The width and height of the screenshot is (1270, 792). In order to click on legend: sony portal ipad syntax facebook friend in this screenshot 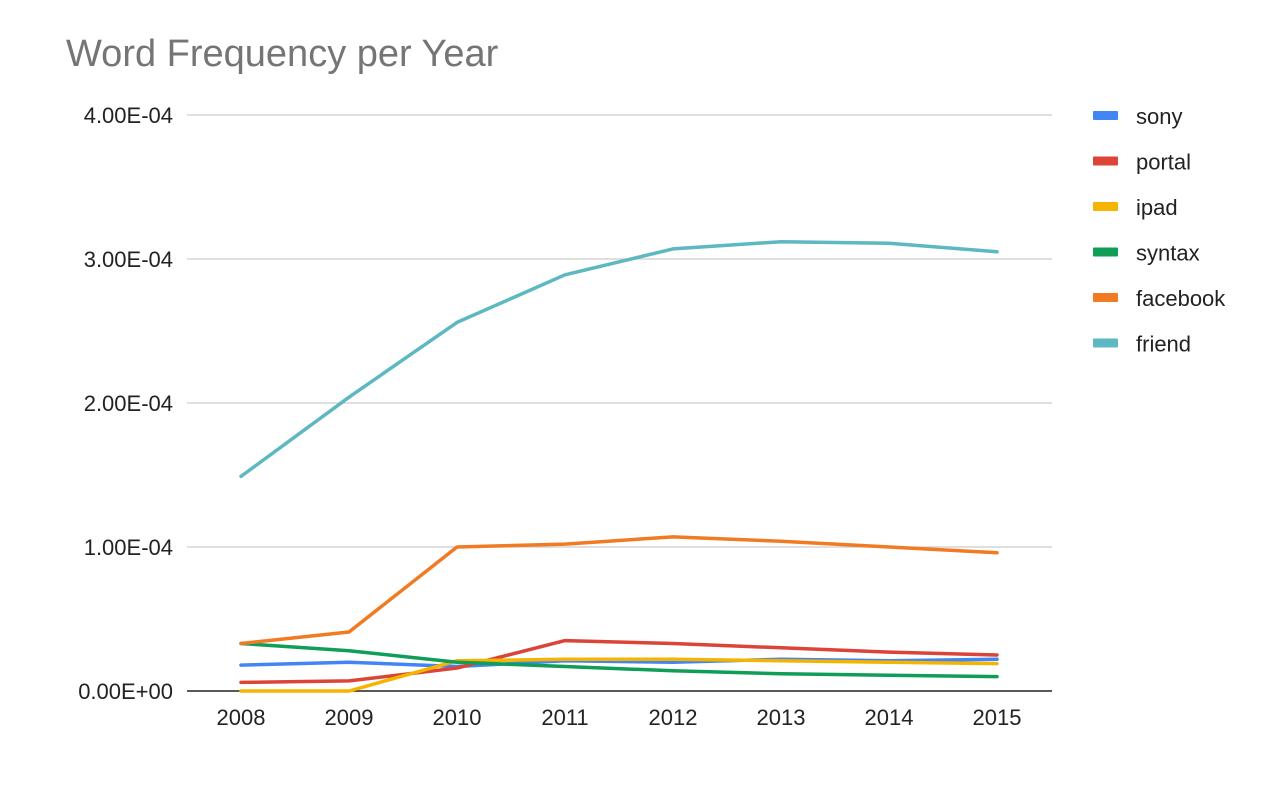, I will do `click(1159, 230)`.